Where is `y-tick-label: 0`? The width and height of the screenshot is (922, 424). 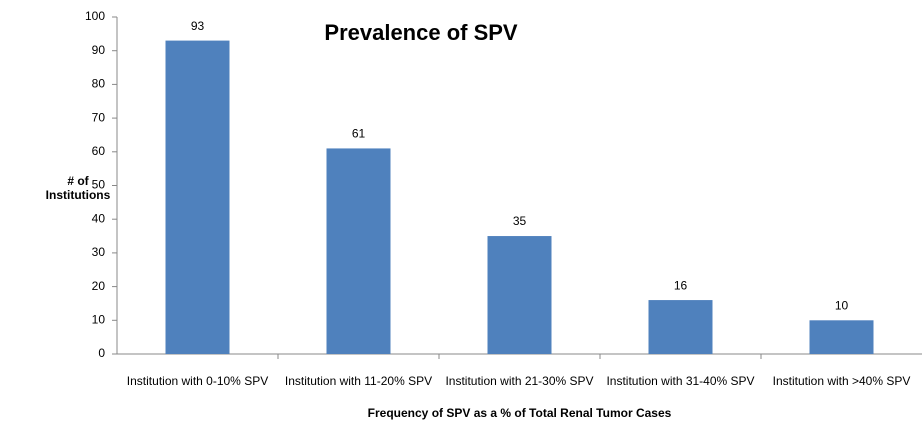 y-tick-label: 0 is located at coordinates (101, 353).